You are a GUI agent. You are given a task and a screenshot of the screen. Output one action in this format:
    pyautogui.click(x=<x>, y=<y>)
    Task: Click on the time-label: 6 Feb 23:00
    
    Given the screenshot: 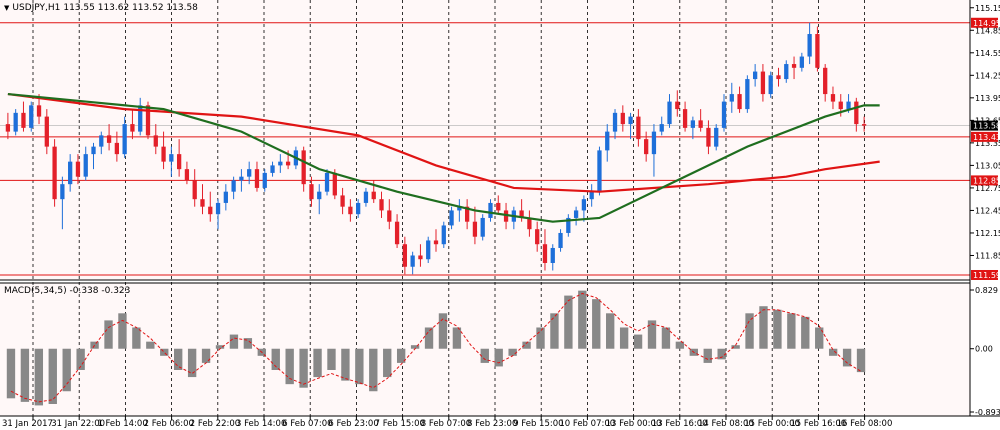 What is the action you would take?
    pyautogui.click(x=353, y=424)
    